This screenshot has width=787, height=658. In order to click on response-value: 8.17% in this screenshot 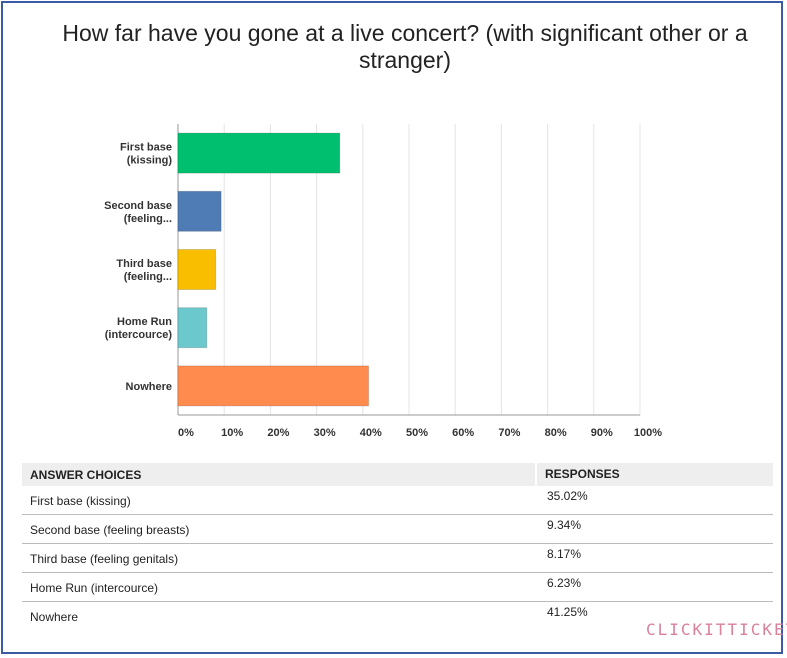, I will do `click(564, 554)`.